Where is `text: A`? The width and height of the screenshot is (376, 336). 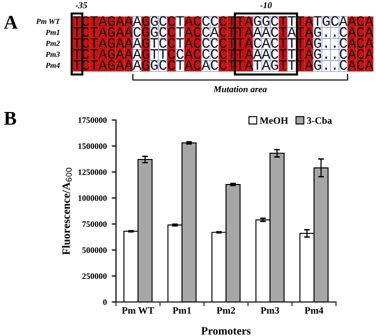 text: A is located at coordinates (11, 22).